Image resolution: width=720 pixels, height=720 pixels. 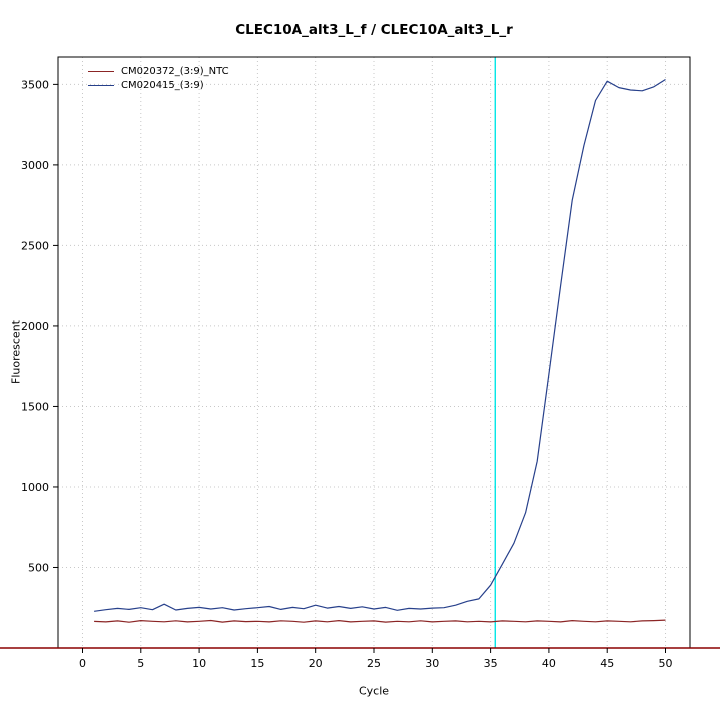 I want to click on legend-label-sample: CM020415_(3:9), so click(x=162, y=85).